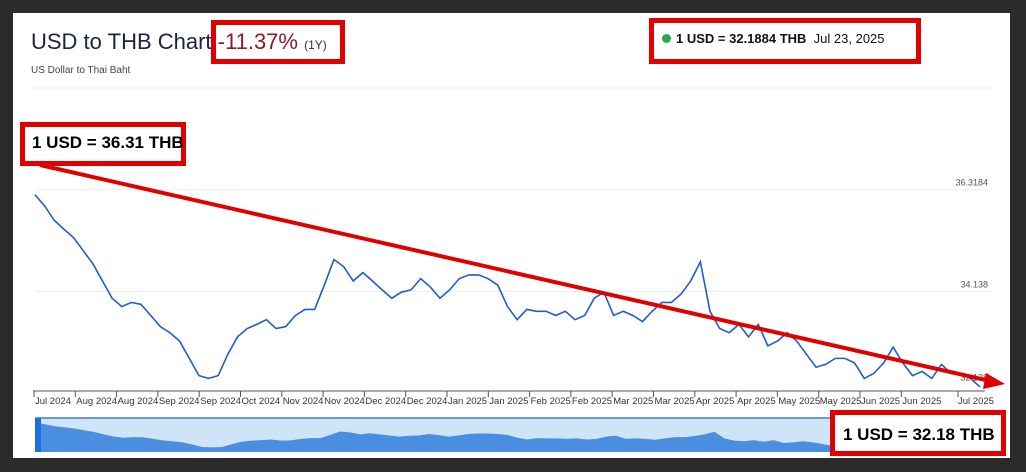 This screenshot has width=1026, height=472. What do you see at coordinates (121, 41) in the screenshot?
I see `title-text: USD to THB Chart` at bounding box center [121, 41].